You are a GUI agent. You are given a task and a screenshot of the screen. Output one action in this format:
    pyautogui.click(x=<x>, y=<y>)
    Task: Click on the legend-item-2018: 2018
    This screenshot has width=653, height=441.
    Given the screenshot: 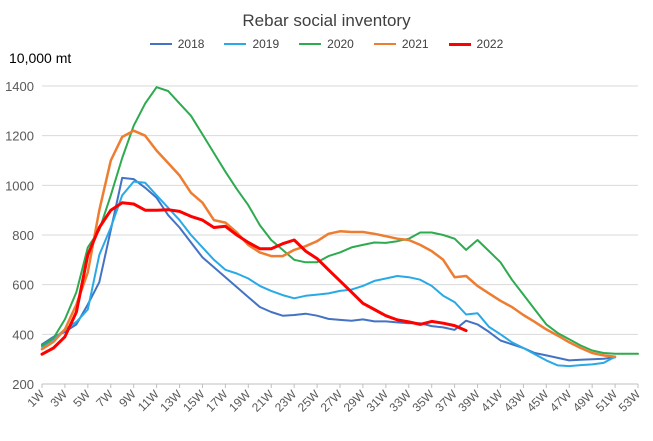 What is the action you would take?
    pyautogui.click(x=177, y=44)
    